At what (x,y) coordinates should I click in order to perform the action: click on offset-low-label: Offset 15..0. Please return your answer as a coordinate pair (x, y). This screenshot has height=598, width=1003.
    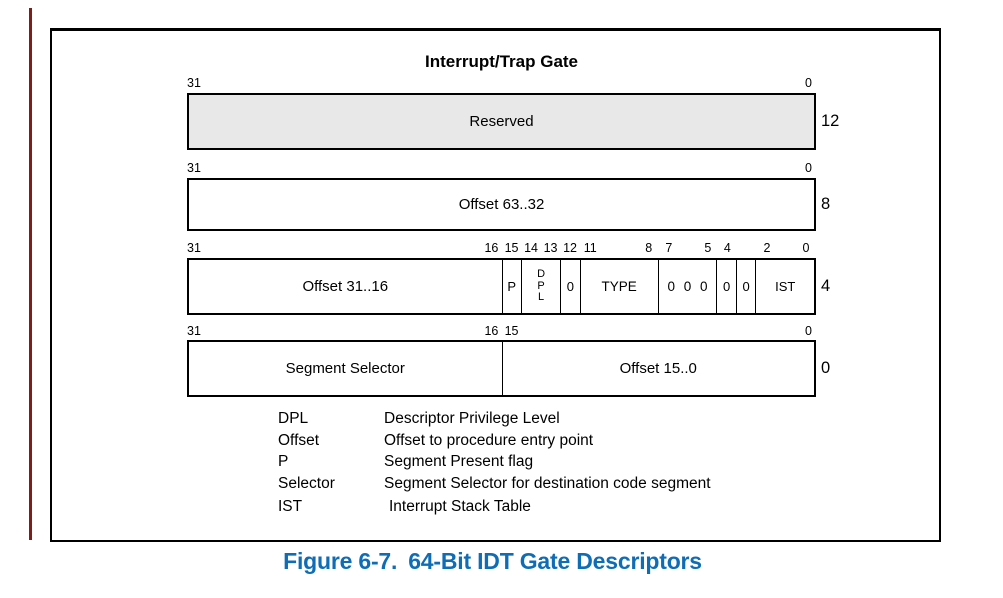
    Looking at the image, I should click on (658, 368).